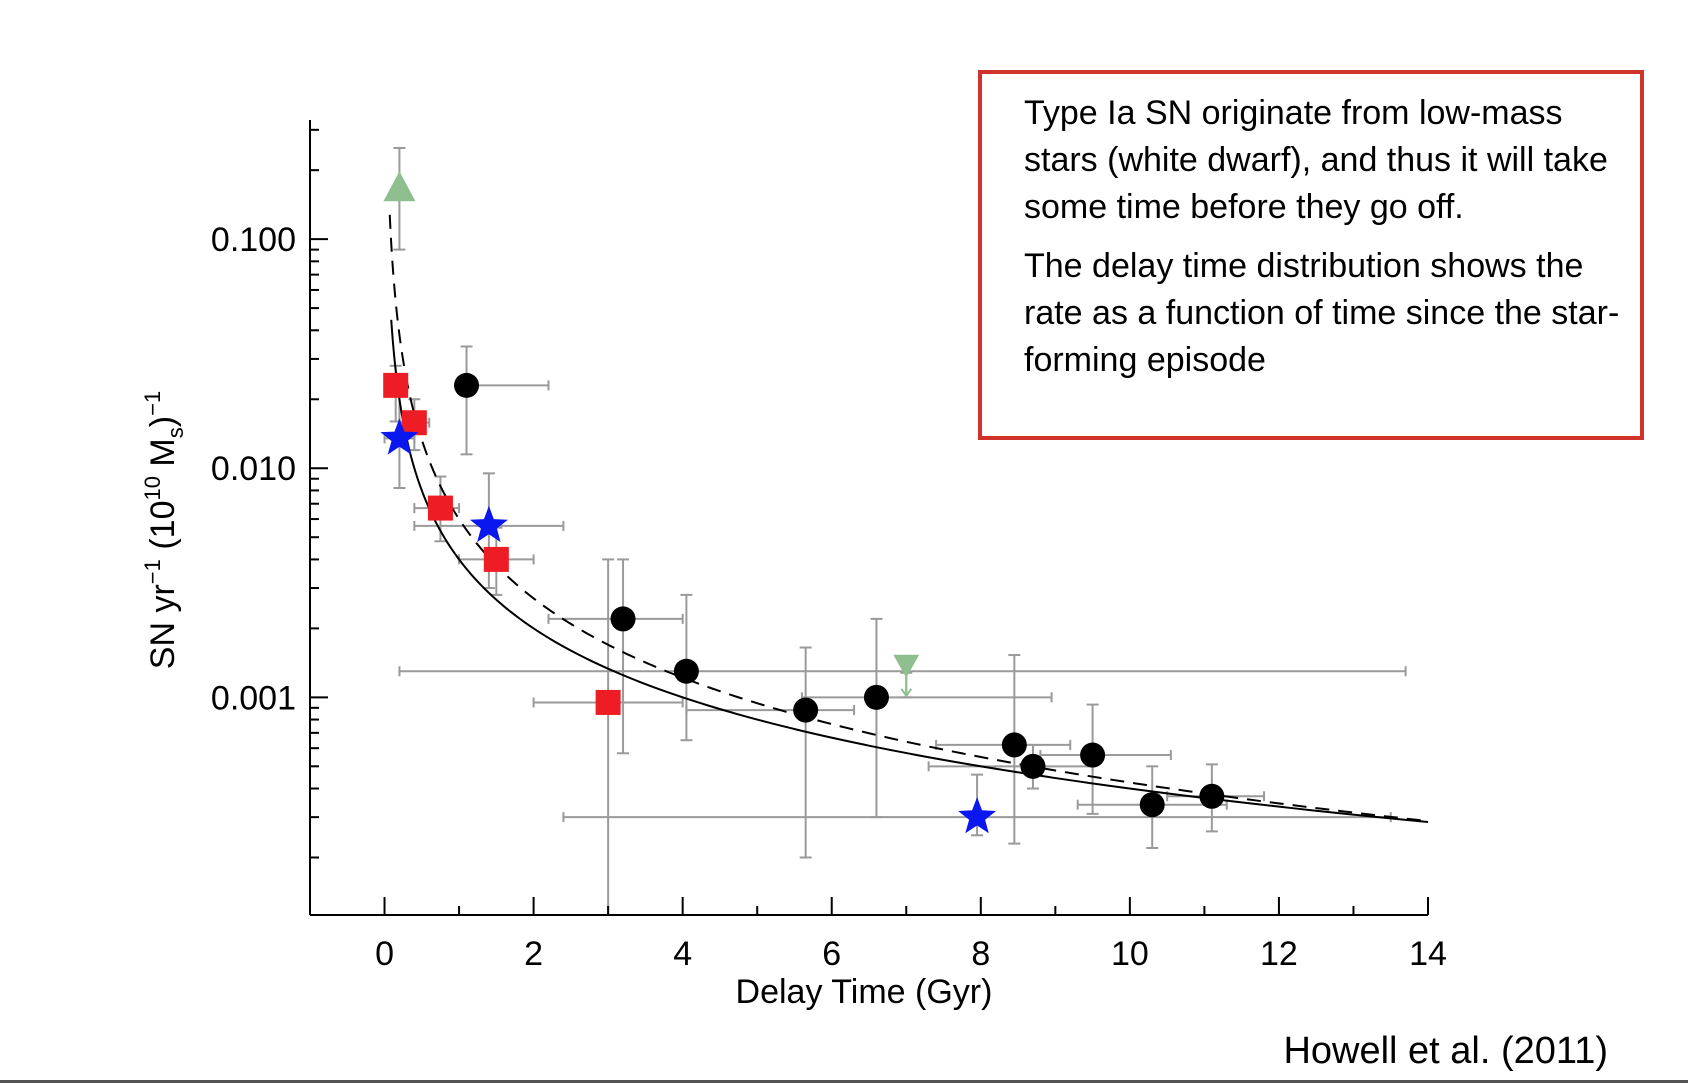  Describe the element at coordinates (864, 992) in the screenshot. I see `x-axis-title: Delay Time (Gyr)` at that location.